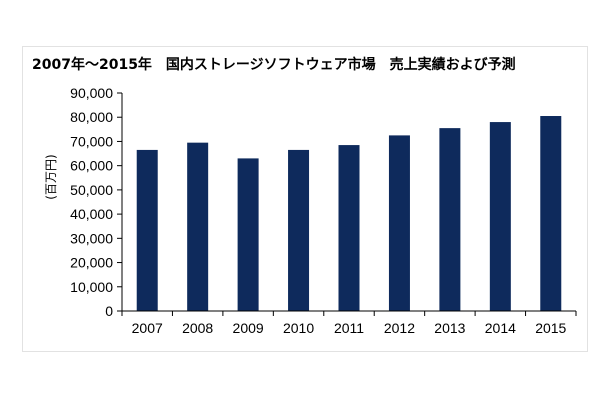  Describe the element at coordinates (248, 328) in the screenshot. I see `x-tick-label: 2009` at that location.